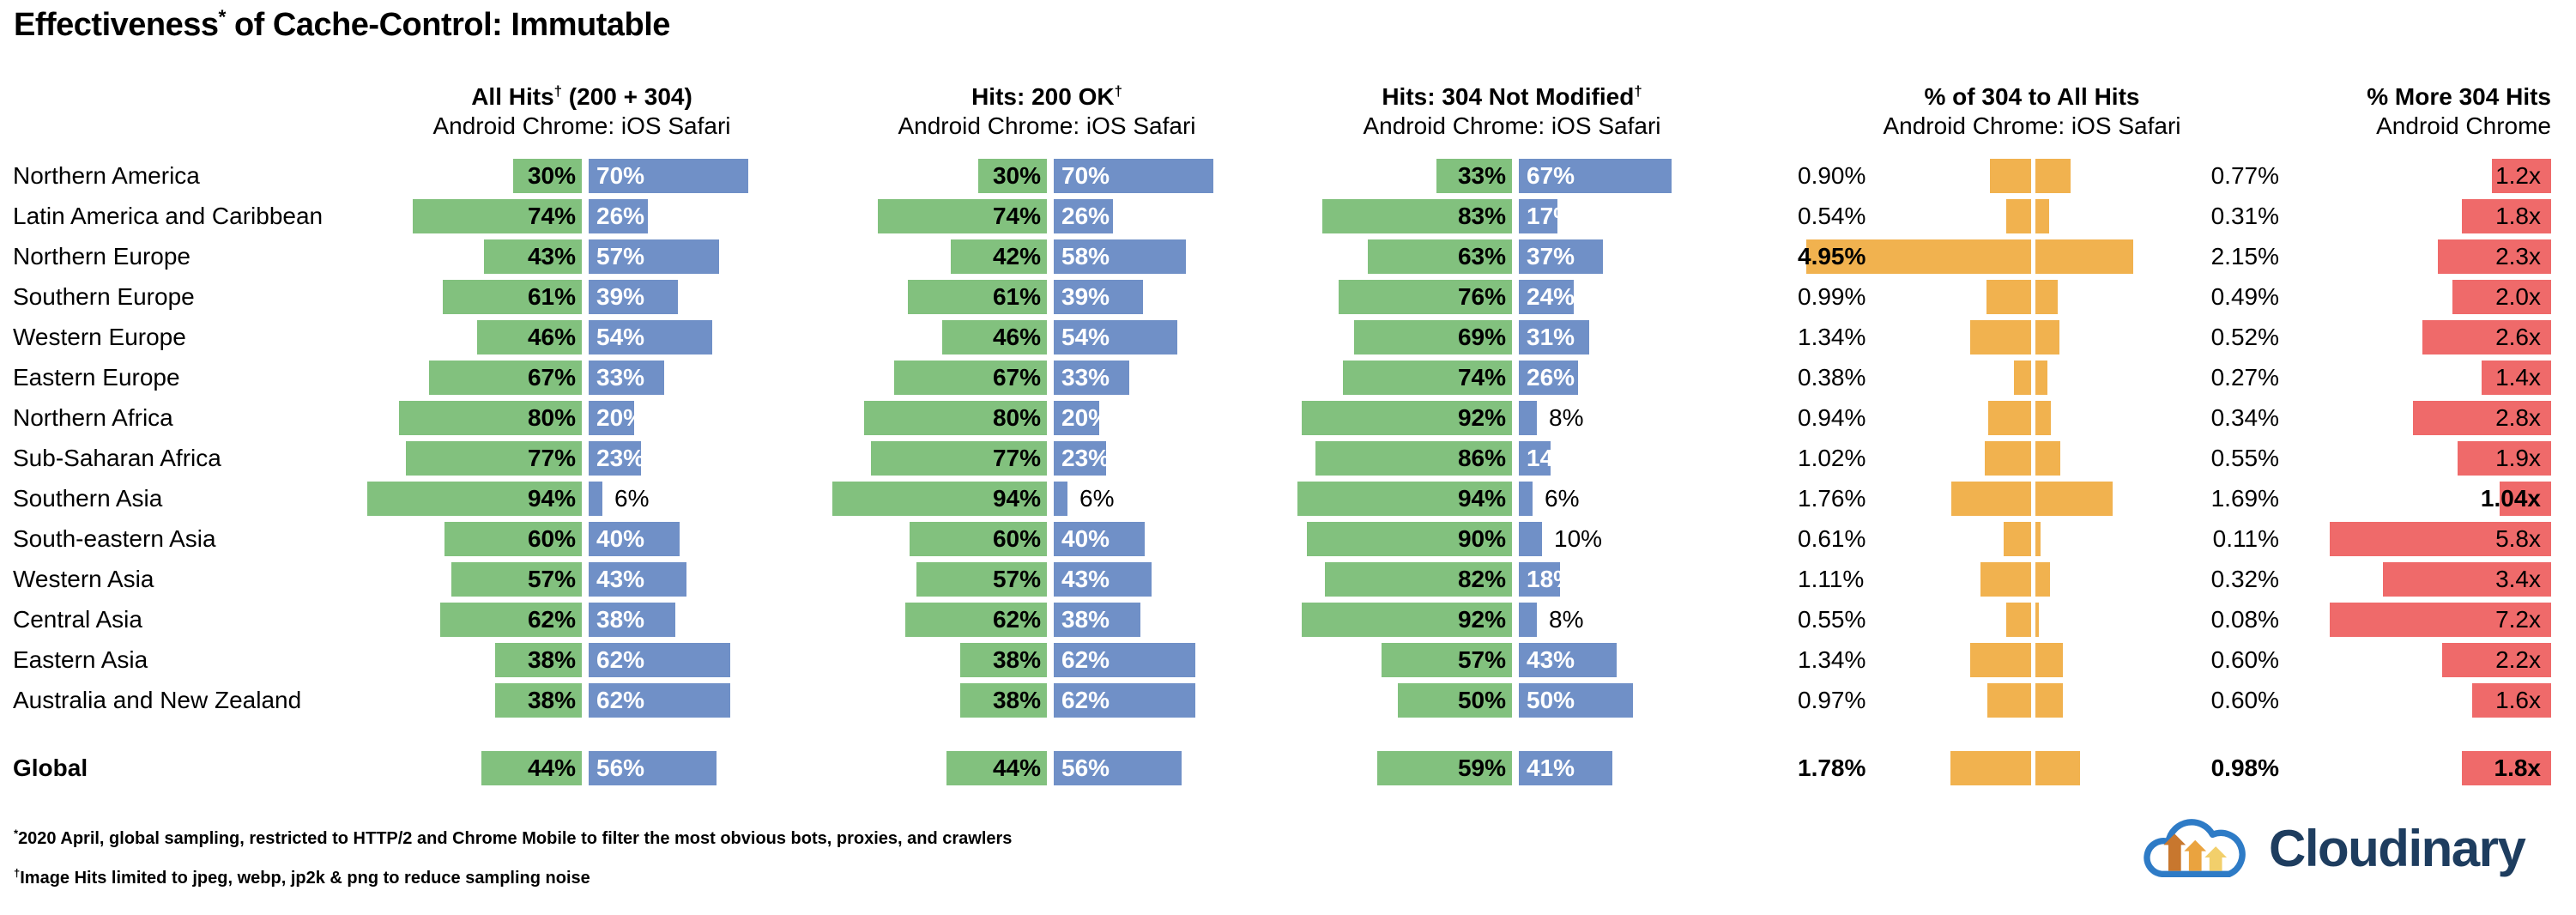 This screenshot has height=915, width=2576. Describe the element at coordinates (551, 458) in the screenshot. I see `all-hits-android-label: 77%` at that location.